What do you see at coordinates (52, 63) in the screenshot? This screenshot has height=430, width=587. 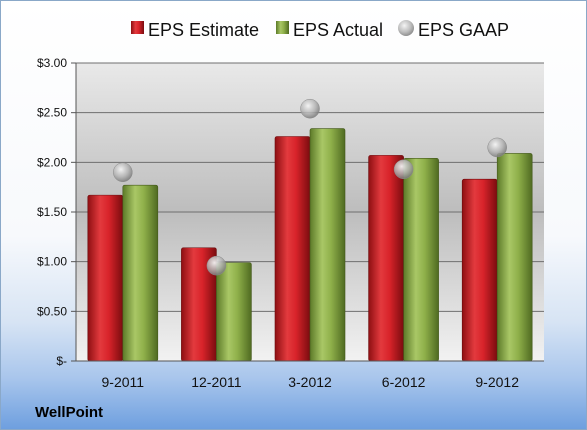 I see `y-tick-label: $3.00` at bounding box center [52, 63].